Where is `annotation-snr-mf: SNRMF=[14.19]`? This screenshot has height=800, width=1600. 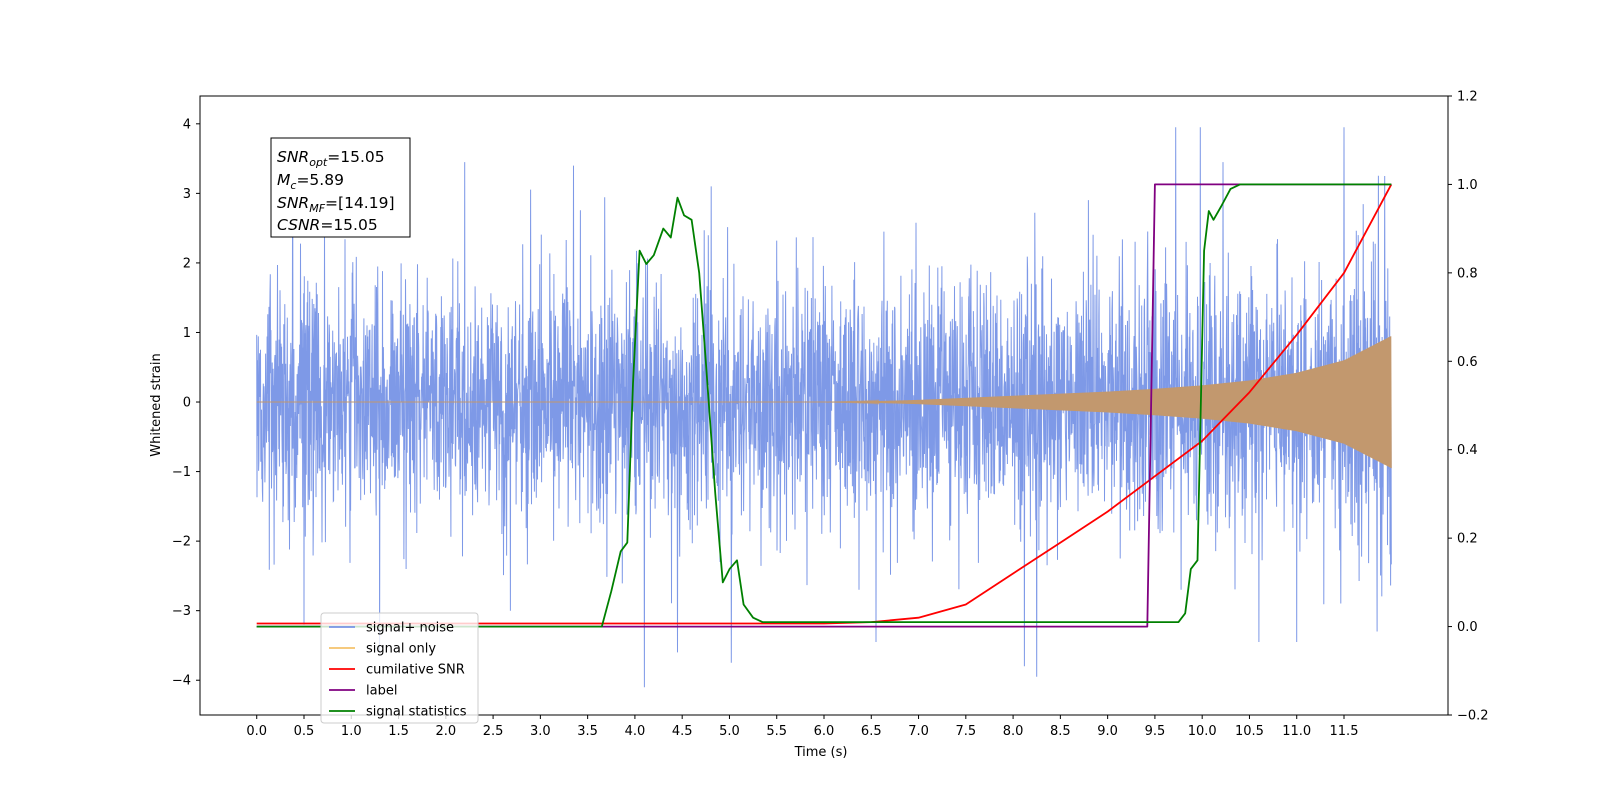
annotation-snr-mf: SNRMF=[14.19] is located at coordinates (336, 204).